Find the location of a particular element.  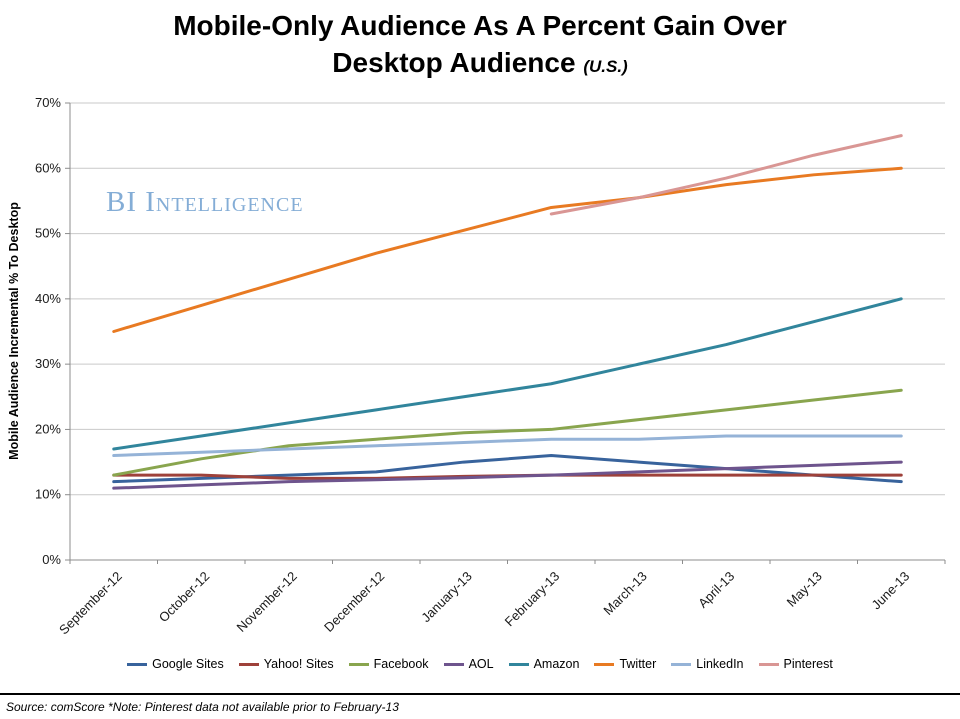

x-tick-label: March-13 is located at coordinates (624, 593).